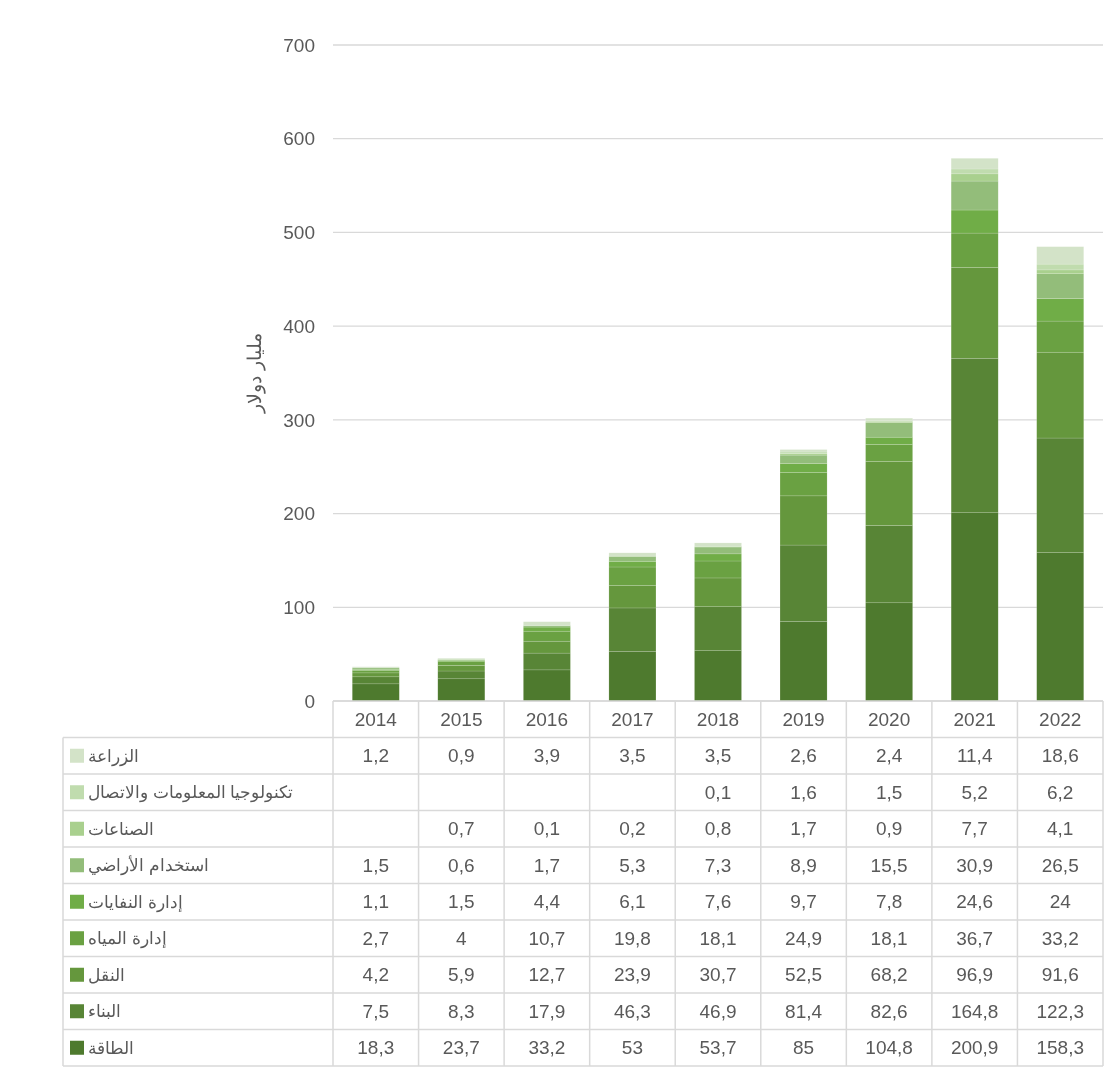  Describe the element at coordinates (121, 829) in the screenshot. I see `legend-label: الصناعات` at that location.